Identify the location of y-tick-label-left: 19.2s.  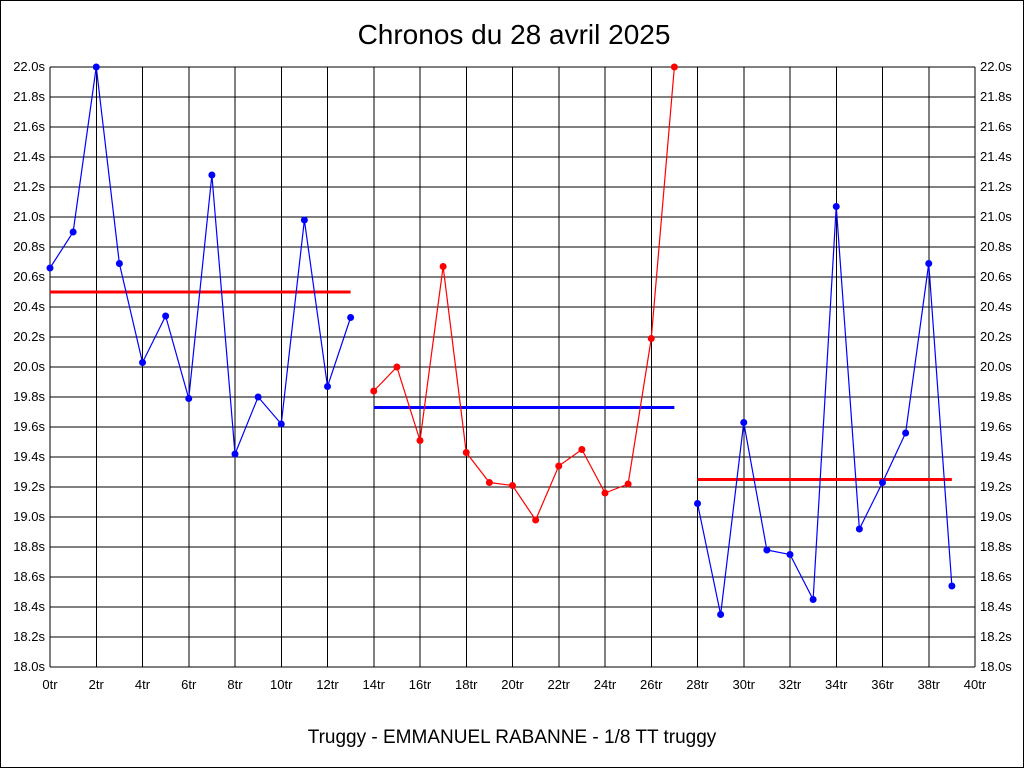
(29, 486).